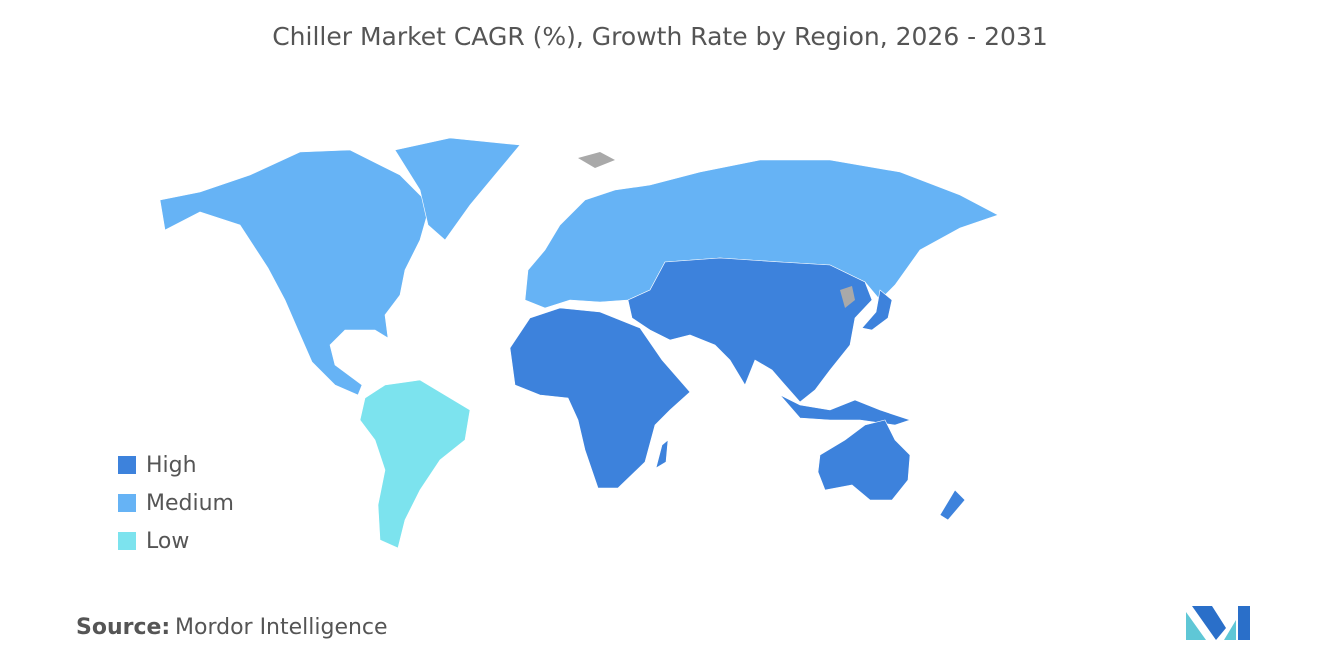 Image resolution: width=1320 pixels, height=665 pixels. I want to click on source-label: Source:, so click(123, 627).